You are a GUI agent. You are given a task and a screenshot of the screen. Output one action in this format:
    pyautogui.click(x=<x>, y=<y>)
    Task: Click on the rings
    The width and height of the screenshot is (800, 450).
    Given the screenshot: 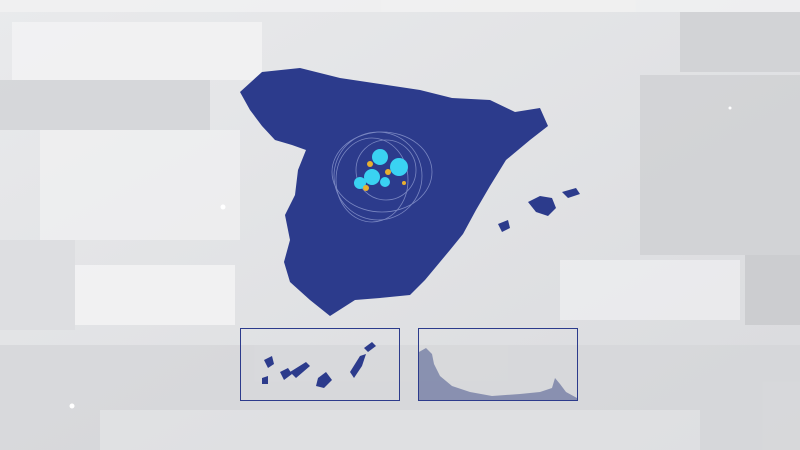 What is the action you would take?
    pyautogui.click(x=382, y=177)
    